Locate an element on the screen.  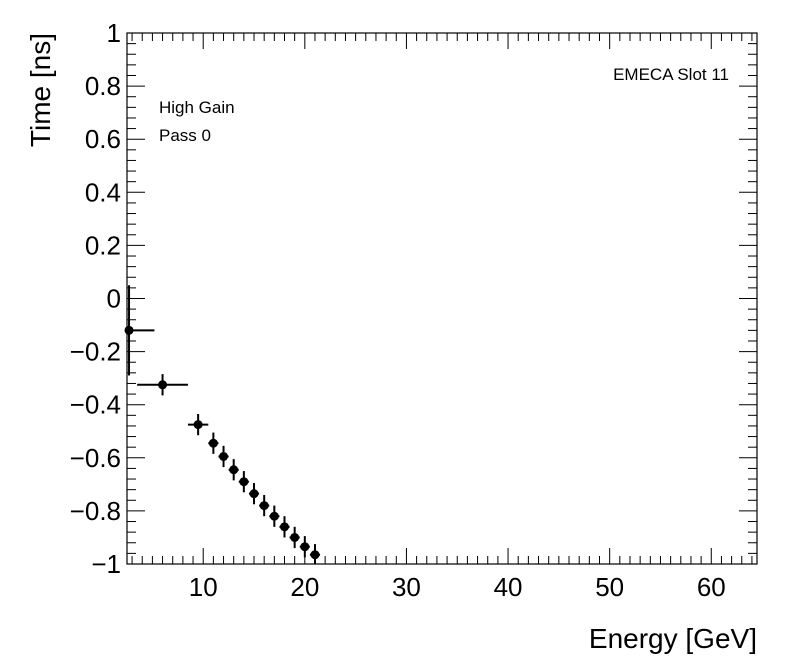
y-tick-label: 0 is located at coordinates (114, 299).